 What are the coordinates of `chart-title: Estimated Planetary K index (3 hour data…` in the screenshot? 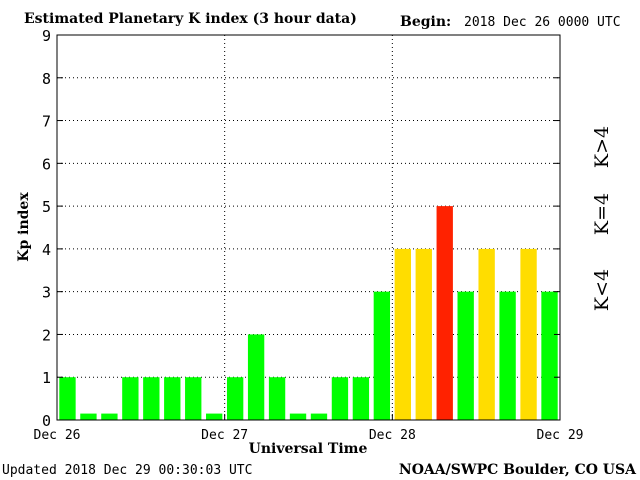 It's located at (190, 19).